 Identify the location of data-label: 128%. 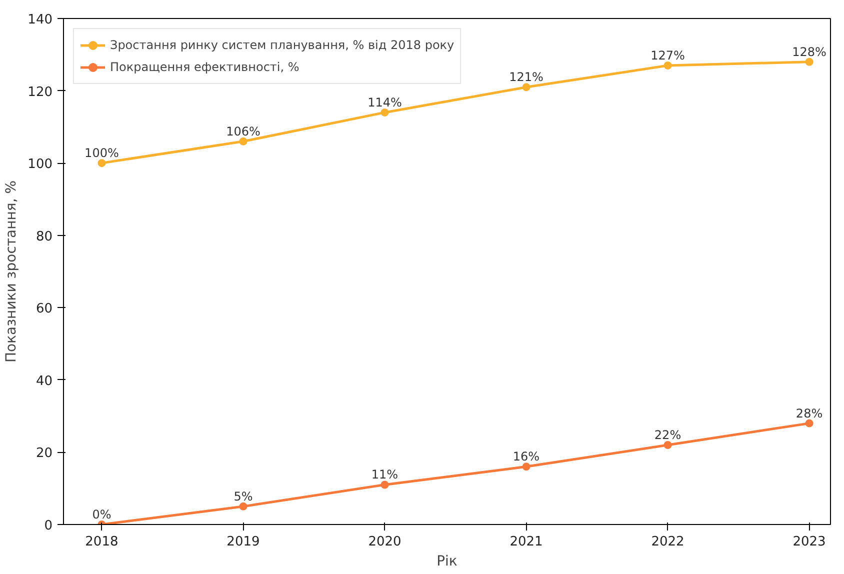
(809, 51).